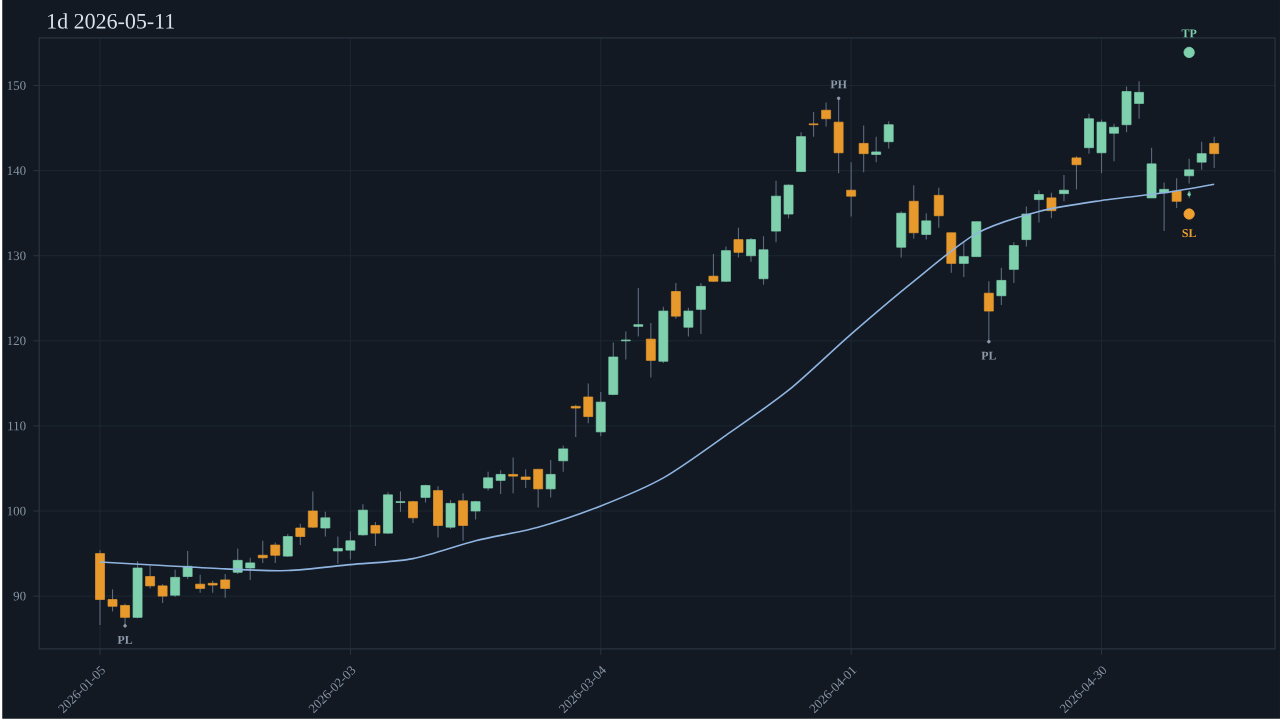  I want to click on y-tick-label: 100, so click(16, 511).